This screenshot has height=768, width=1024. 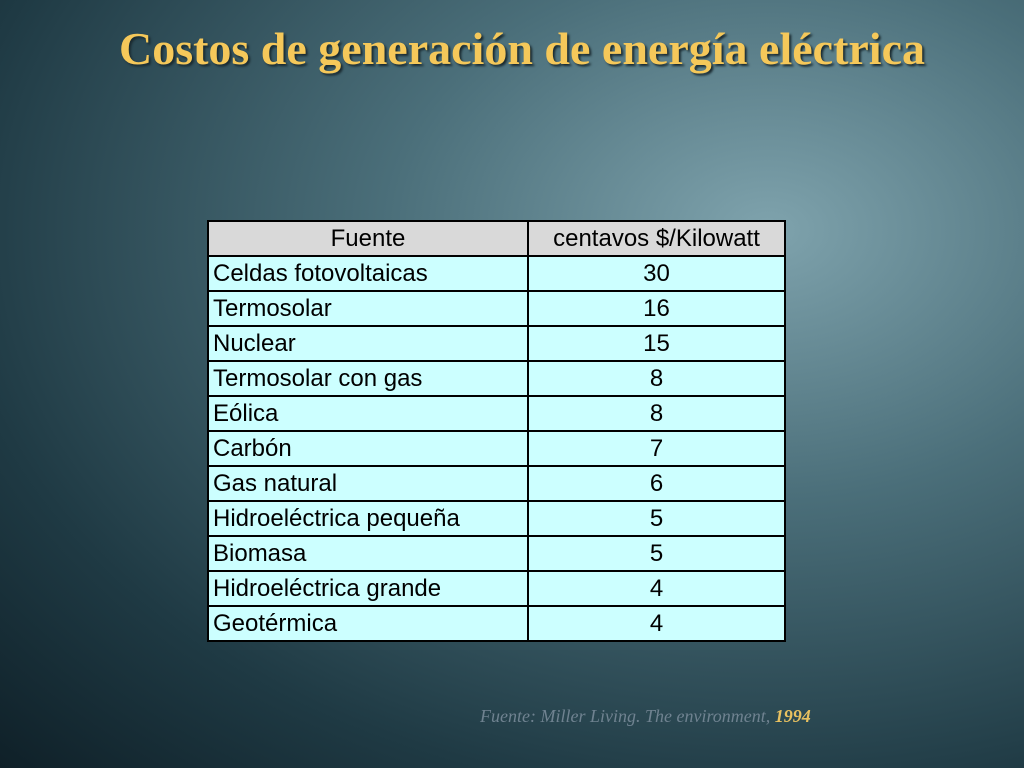 What do you see at coordinates (368, 518) in the screenshot?
I see `source-cell: Hidroeléctrica pequeña` at bounding box center [368, 518].